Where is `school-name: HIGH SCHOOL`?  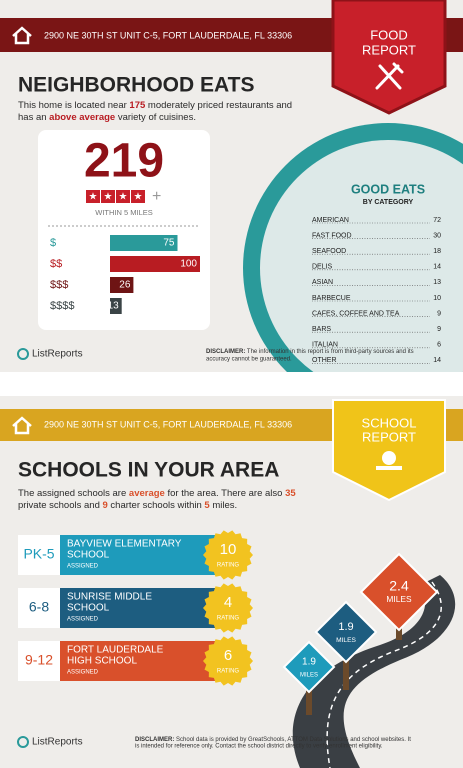
school-name: HIGH SCHOOL is located at coordinates (102, 661).